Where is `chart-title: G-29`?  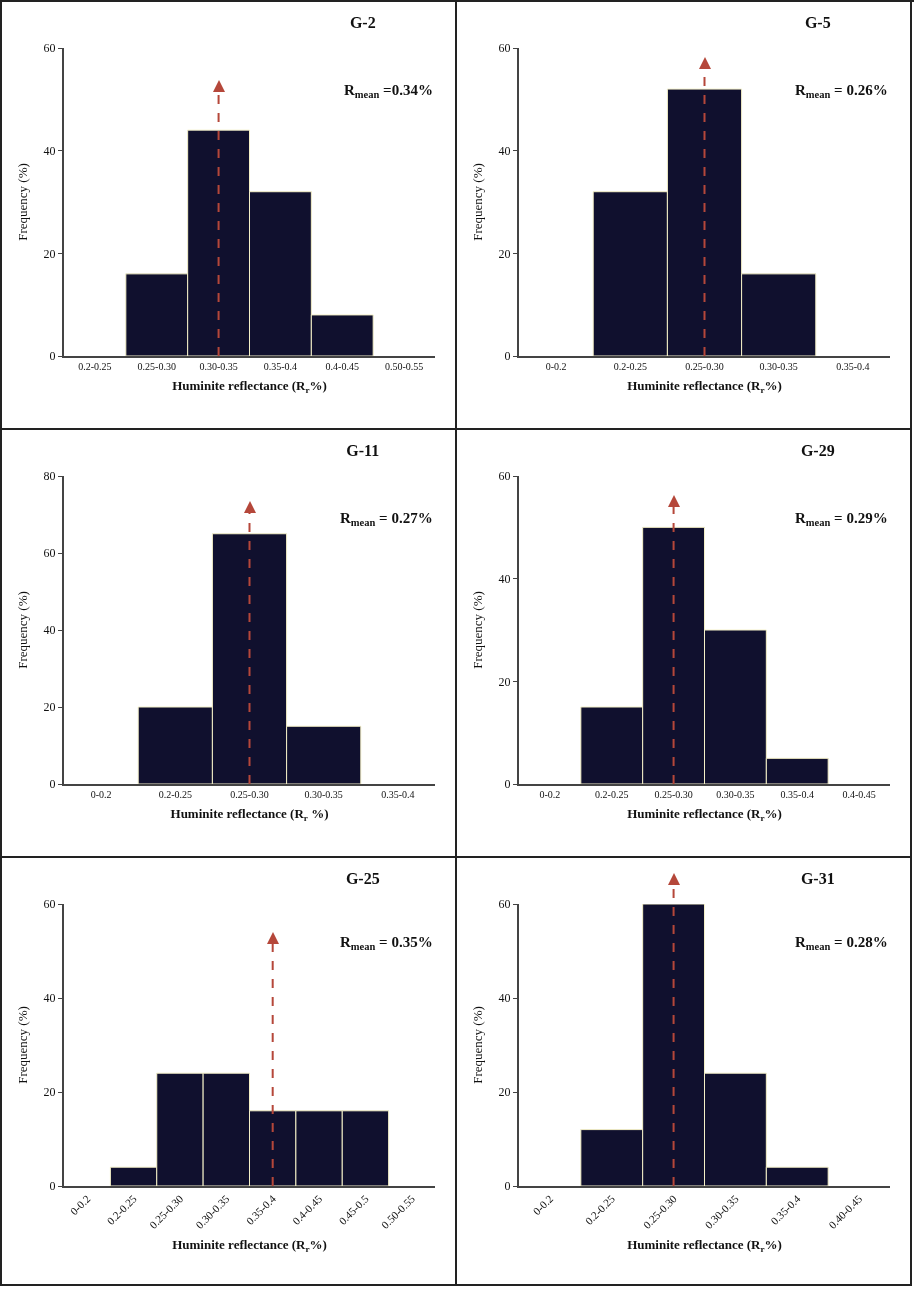 chart-title: G-29 is located at coordinates (817, 451).